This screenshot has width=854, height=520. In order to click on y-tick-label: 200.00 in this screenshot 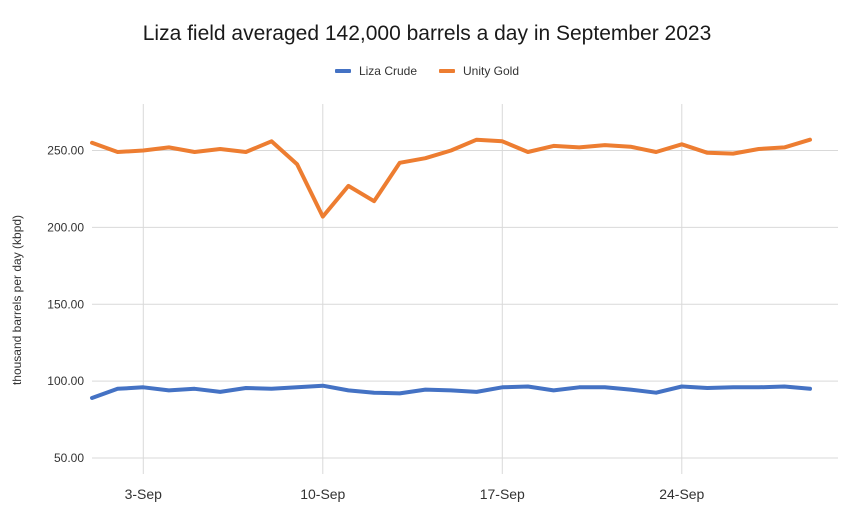, I will do `click(65, 227)`.